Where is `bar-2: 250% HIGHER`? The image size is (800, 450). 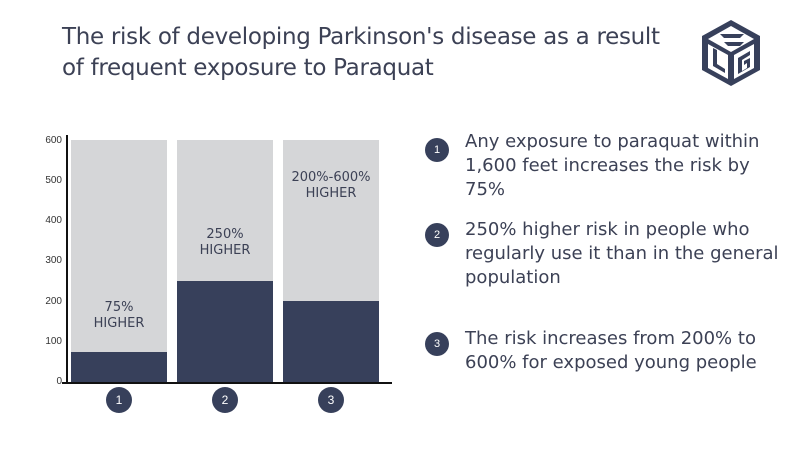 bar-2: 250% HIGHER is located at coordinates (225, 261).